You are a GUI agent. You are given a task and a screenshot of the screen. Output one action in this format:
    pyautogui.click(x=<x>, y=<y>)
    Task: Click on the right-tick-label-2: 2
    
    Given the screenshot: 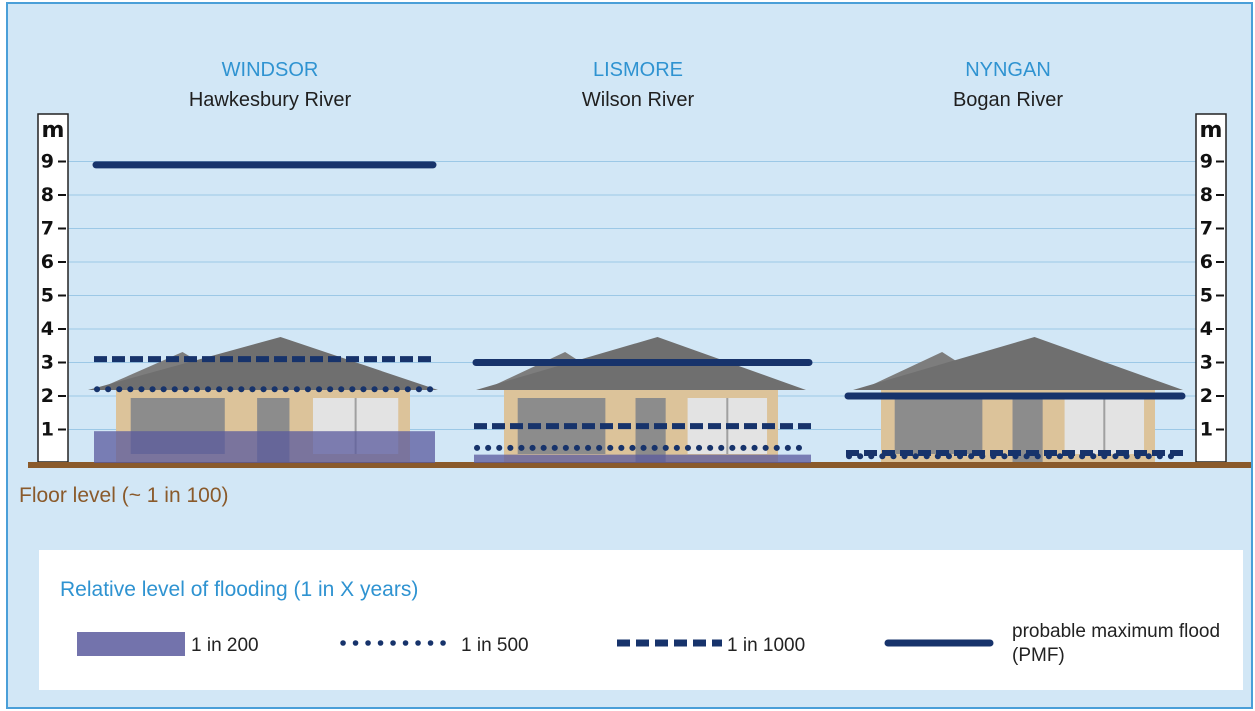 What is the action you would take?
    pyautogui.click(x=1206, y=396)
    